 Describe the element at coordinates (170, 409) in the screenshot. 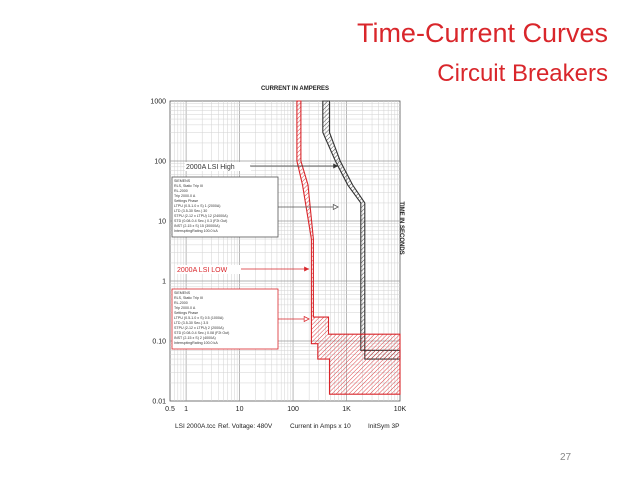

I see `x-tick-label: 0.5` at that location.